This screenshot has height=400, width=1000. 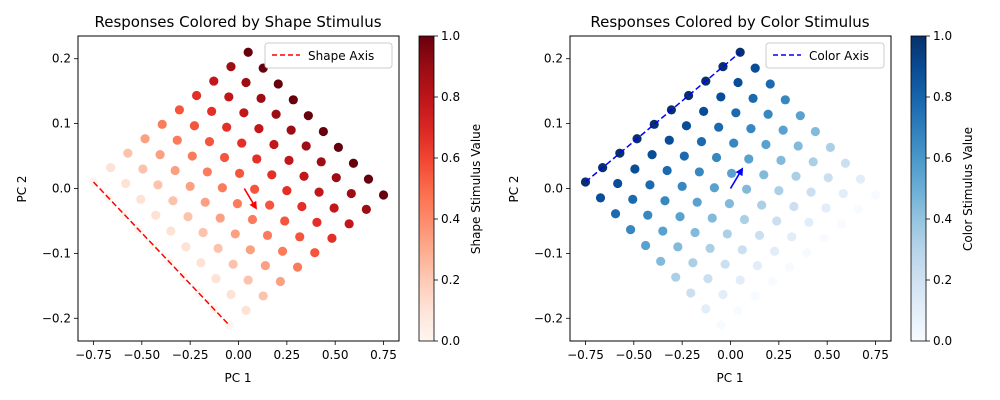 I want to click on y-tick-label: 0.1, so click(x=553, y=124).